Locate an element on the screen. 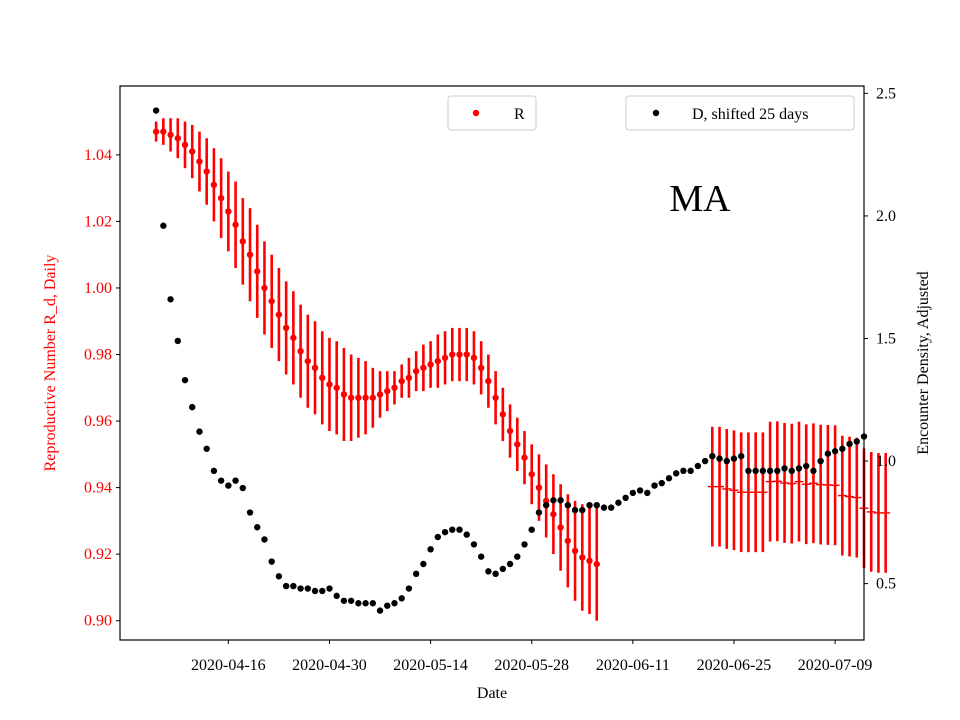 Image resolution: width=960 pixels, height=720 pixels. legend-r-label: R is located at coordinates (519, 114).